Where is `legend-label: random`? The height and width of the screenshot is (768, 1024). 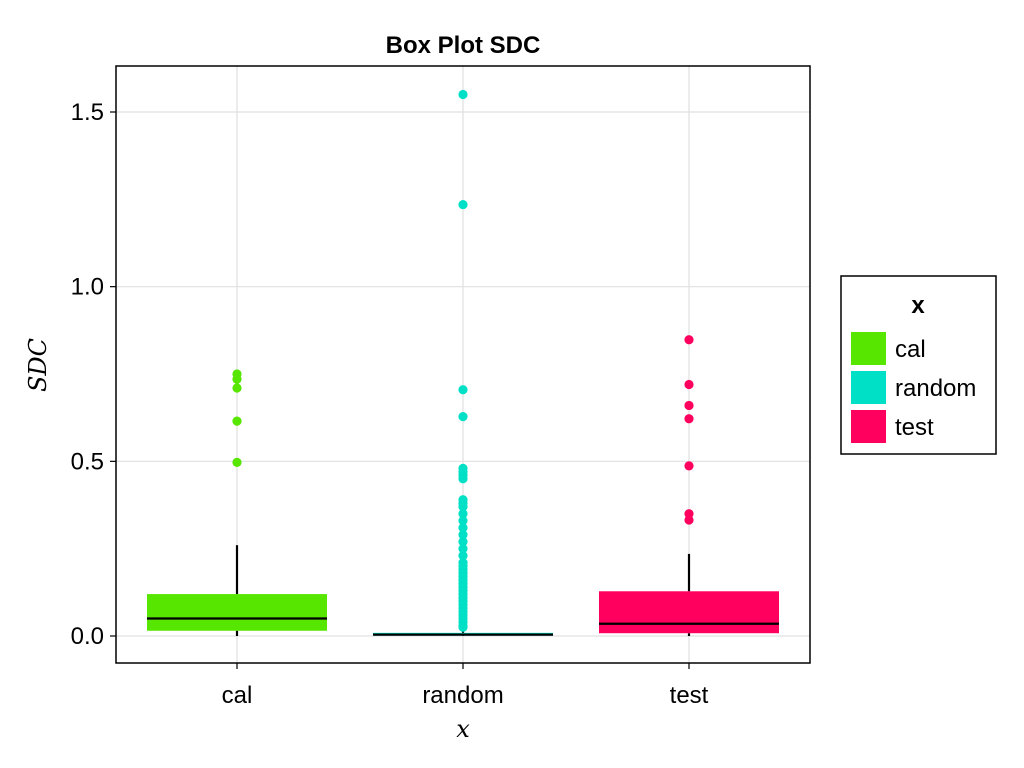
legend-label: random is located at coordinates (935, 388).